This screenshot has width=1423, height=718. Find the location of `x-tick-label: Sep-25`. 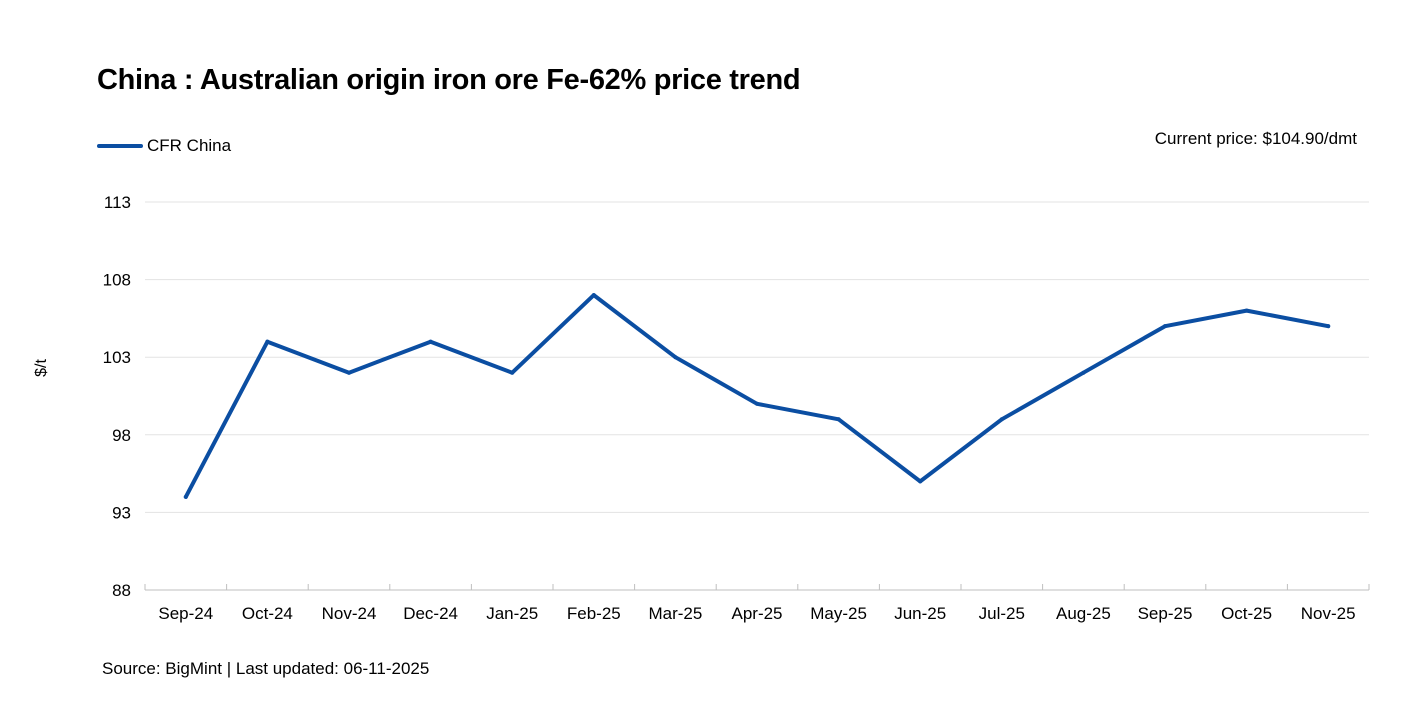

x-tick-label: Sep-25 is located at coordinates (1165, 613).